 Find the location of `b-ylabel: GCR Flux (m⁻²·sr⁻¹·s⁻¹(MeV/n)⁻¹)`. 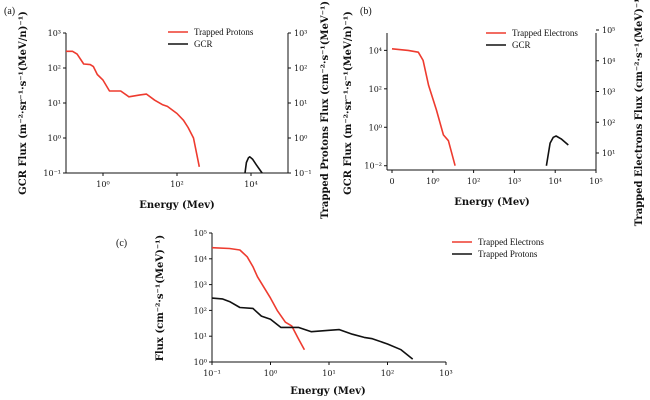

b-ylabel: GCR Flux (m⁻²·sr⁻¹·s⁻¹(MeV/n)⁻¹) is located at coordinates (348, 103).